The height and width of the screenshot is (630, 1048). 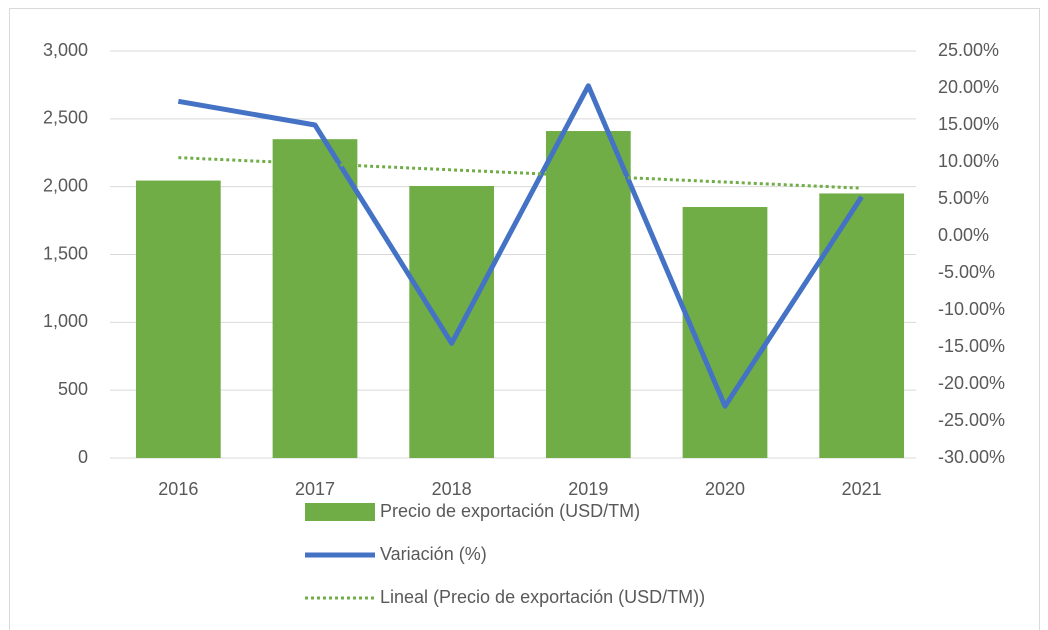 What do you see at coordinates (971, 420) in the screenshot?
I see `y2-tick-label: -25.00%` at bounding box center [971, 420].